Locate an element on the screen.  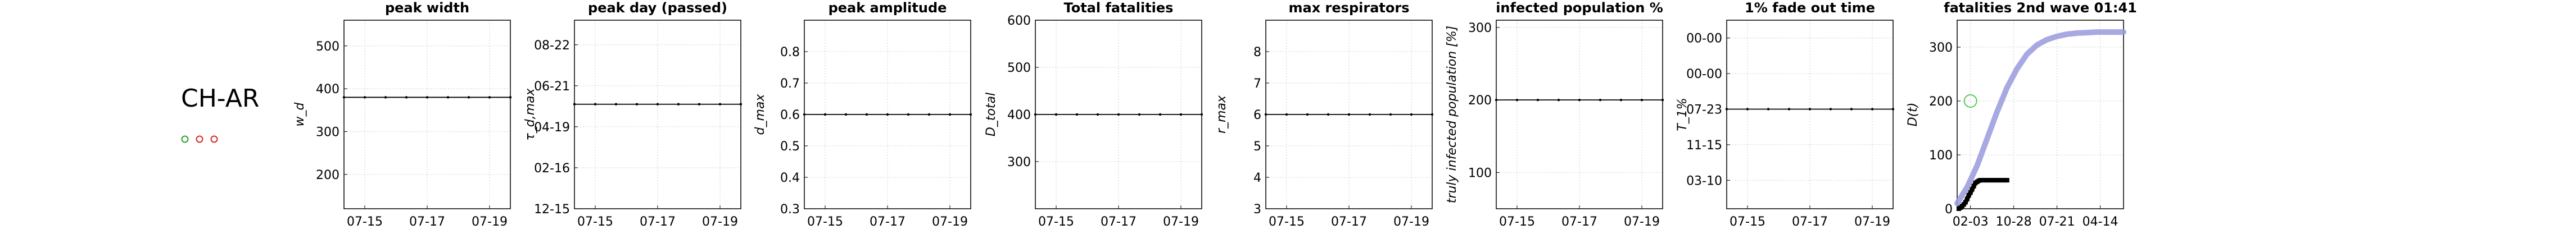
x-tick-label: 10-28 is located at coordinates (2014, 222).